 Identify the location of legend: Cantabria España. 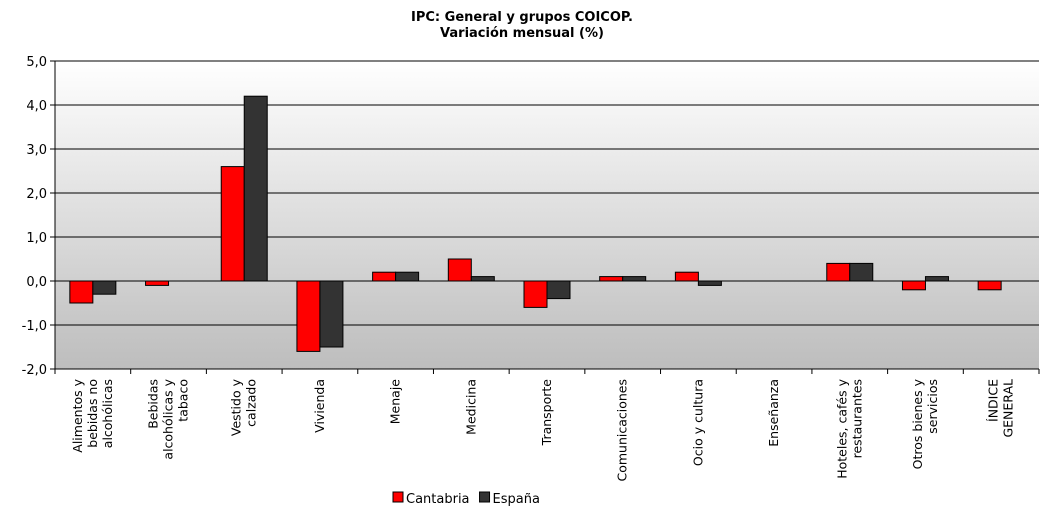
(466, 498).